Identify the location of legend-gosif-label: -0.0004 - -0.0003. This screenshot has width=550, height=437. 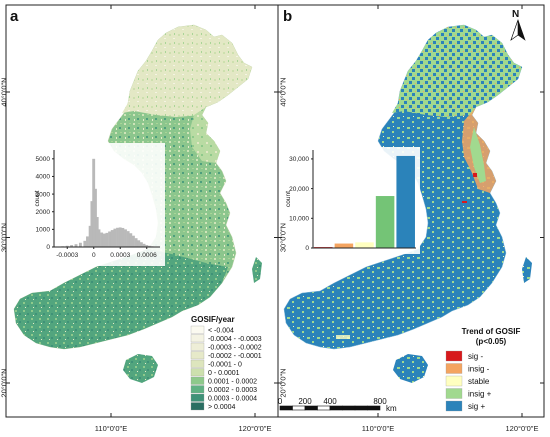
(235, 339).